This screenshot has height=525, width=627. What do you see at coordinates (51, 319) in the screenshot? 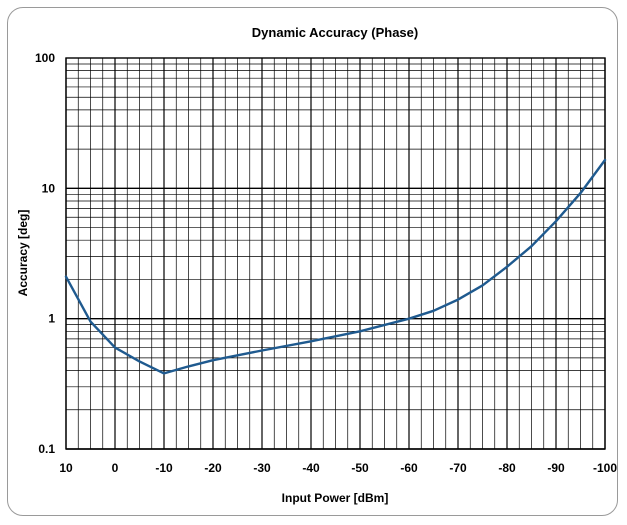
I see `y-tick-label: 1` at bounding box center [51, 319].